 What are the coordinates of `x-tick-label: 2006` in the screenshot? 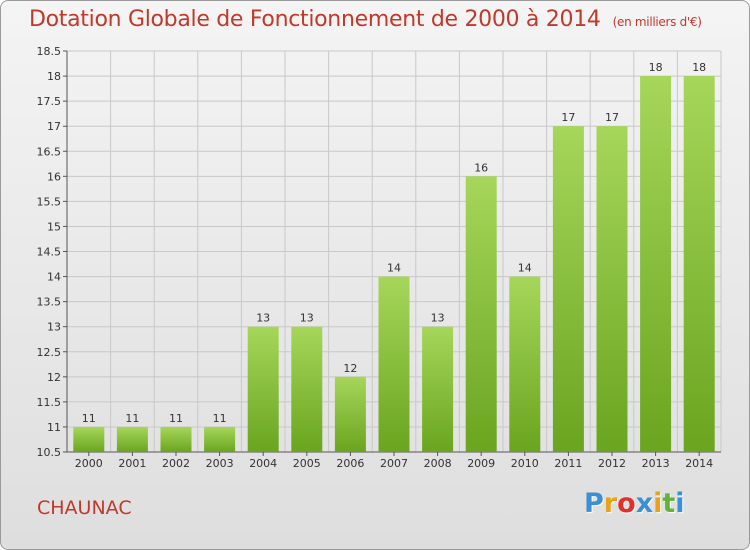 It's located at (350, 463).